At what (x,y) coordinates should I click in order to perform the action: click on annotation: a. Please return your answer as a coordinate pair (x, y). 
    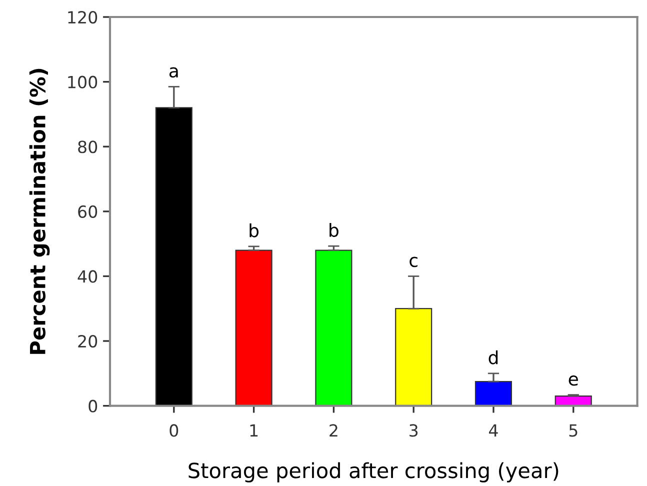
    Looking at the image, I should click on (173, 72).